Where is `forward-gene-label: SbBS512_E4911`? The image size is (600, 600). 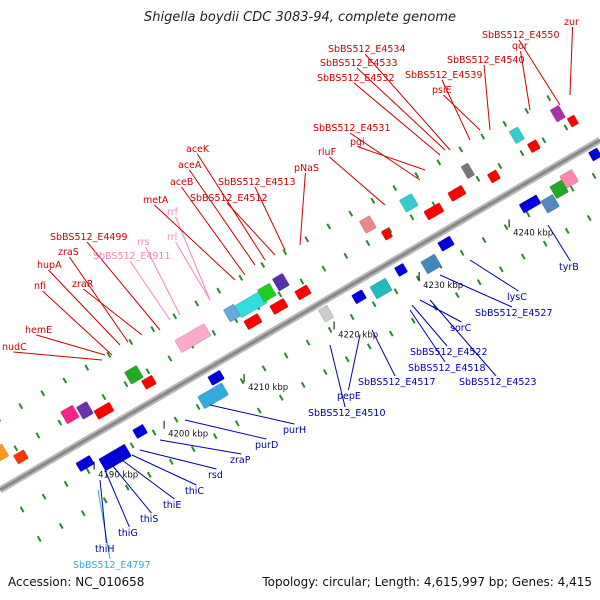
forward-gene-label: SbBS512_E4911 is located at coordinates (132, 256).